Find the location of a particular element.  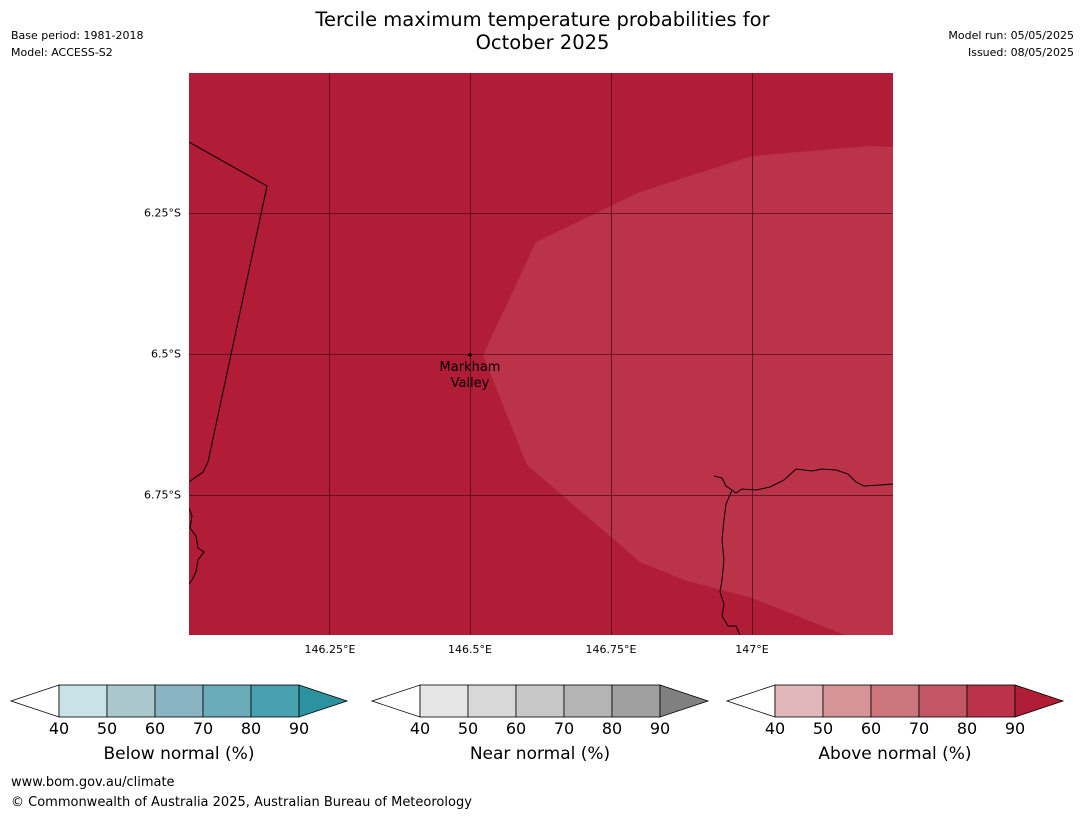

lon-label: 146.25°E is located at coordinates (330, 649).